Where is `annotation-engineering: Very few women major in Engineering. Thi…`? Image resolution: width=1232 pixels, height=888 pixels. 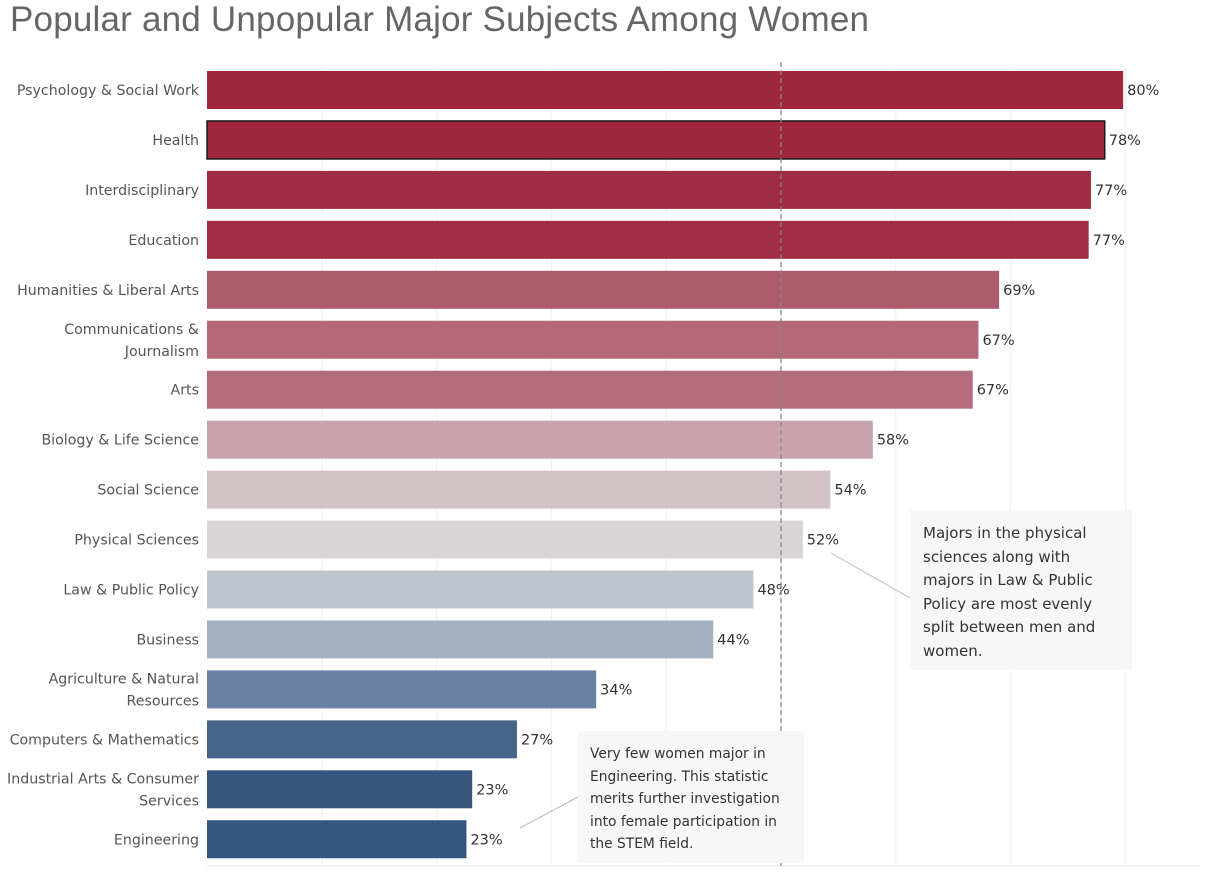
annotation-engineering: Very few women major in Engineering. Thi… is located at coordinates (691, 797).